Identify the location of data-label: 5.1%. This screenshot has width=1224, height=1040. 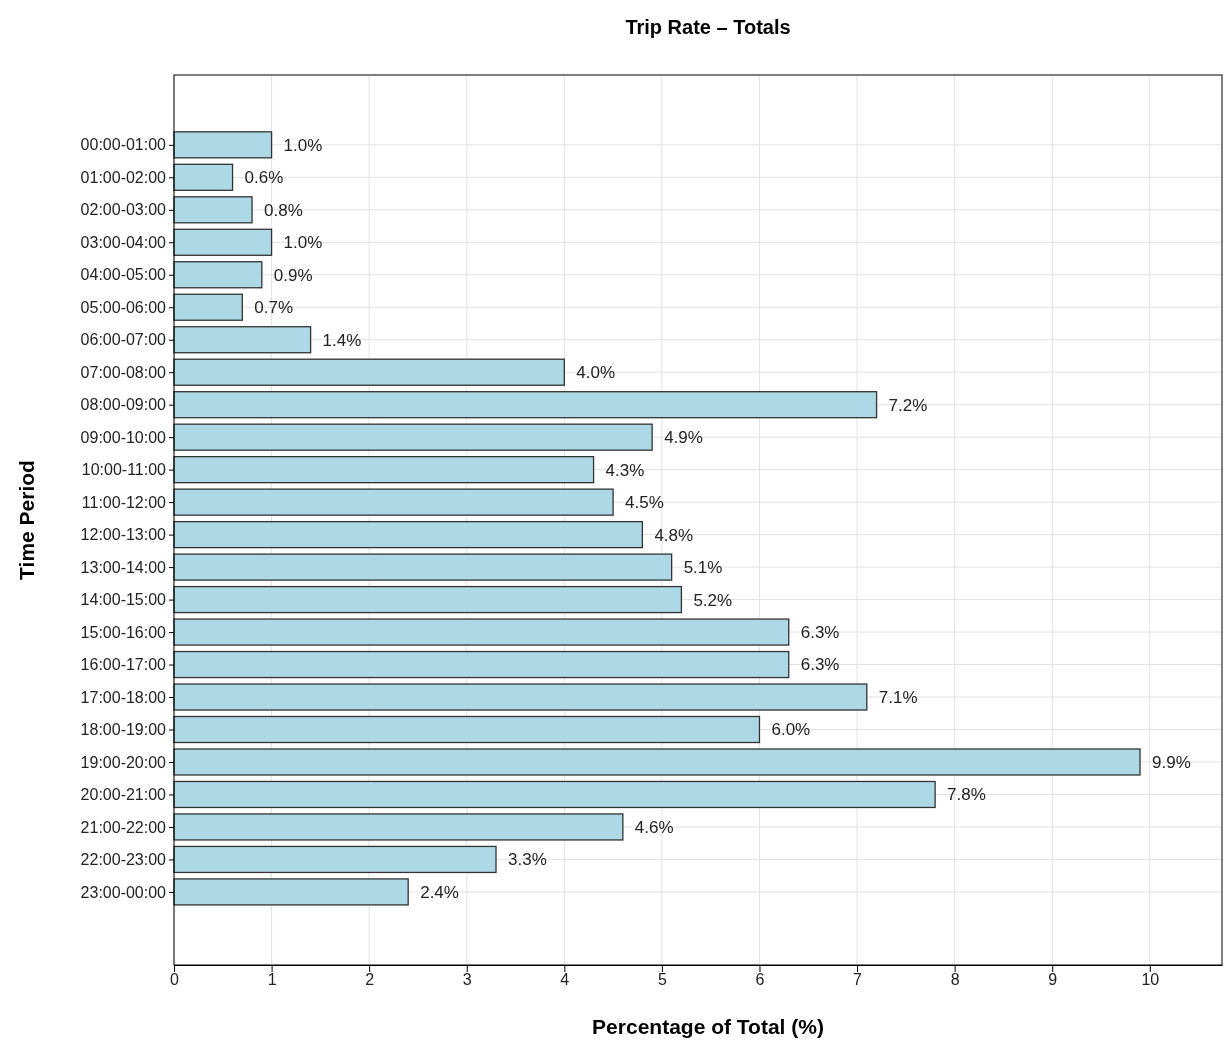
(703, 568).